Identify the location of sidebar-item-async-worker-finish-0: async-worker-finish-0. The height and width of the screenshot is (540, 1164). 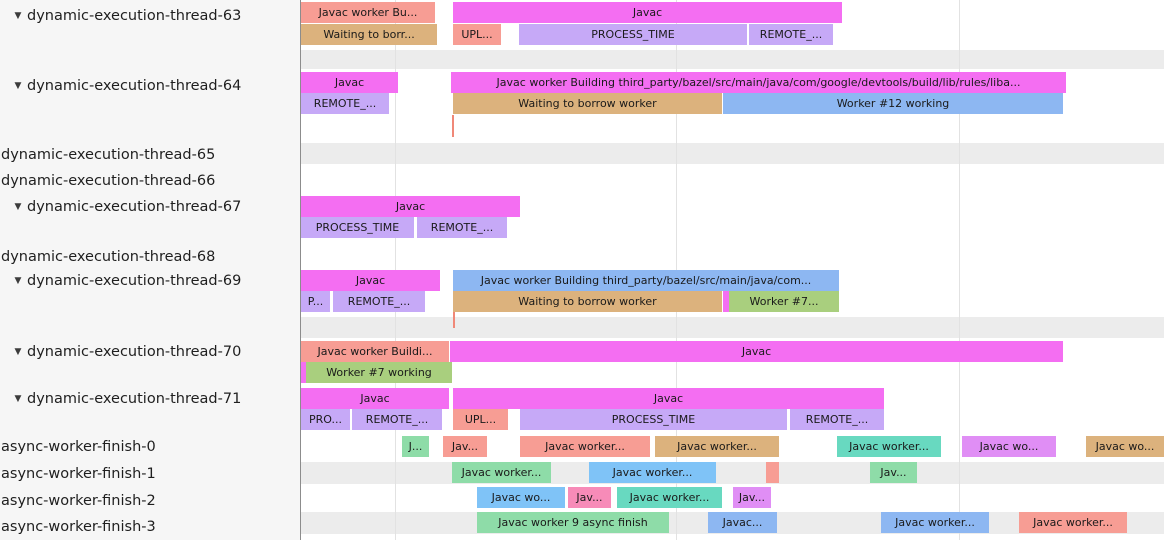
(150, 447).